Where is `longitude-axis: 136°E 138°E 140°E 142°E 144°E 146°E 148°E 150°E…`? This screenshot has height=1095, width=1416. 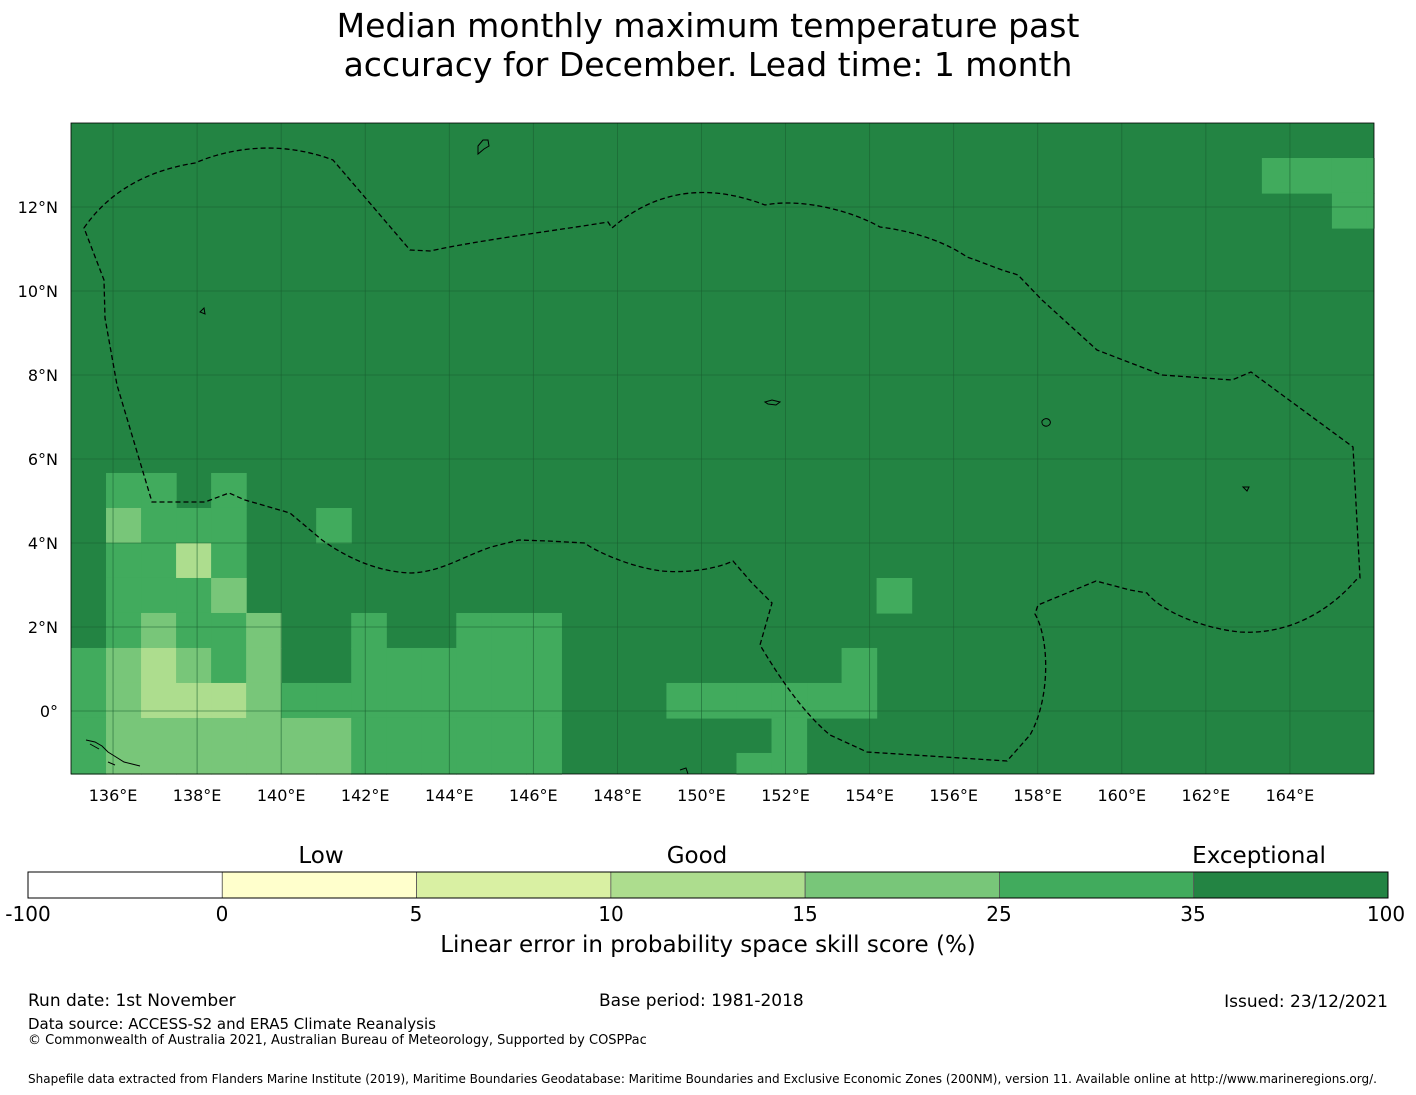 longitude-axis: 136°E 138°E 140°E 142°E 144°E 146°E 148°E 150°E… is located at coordinates (702, 795).